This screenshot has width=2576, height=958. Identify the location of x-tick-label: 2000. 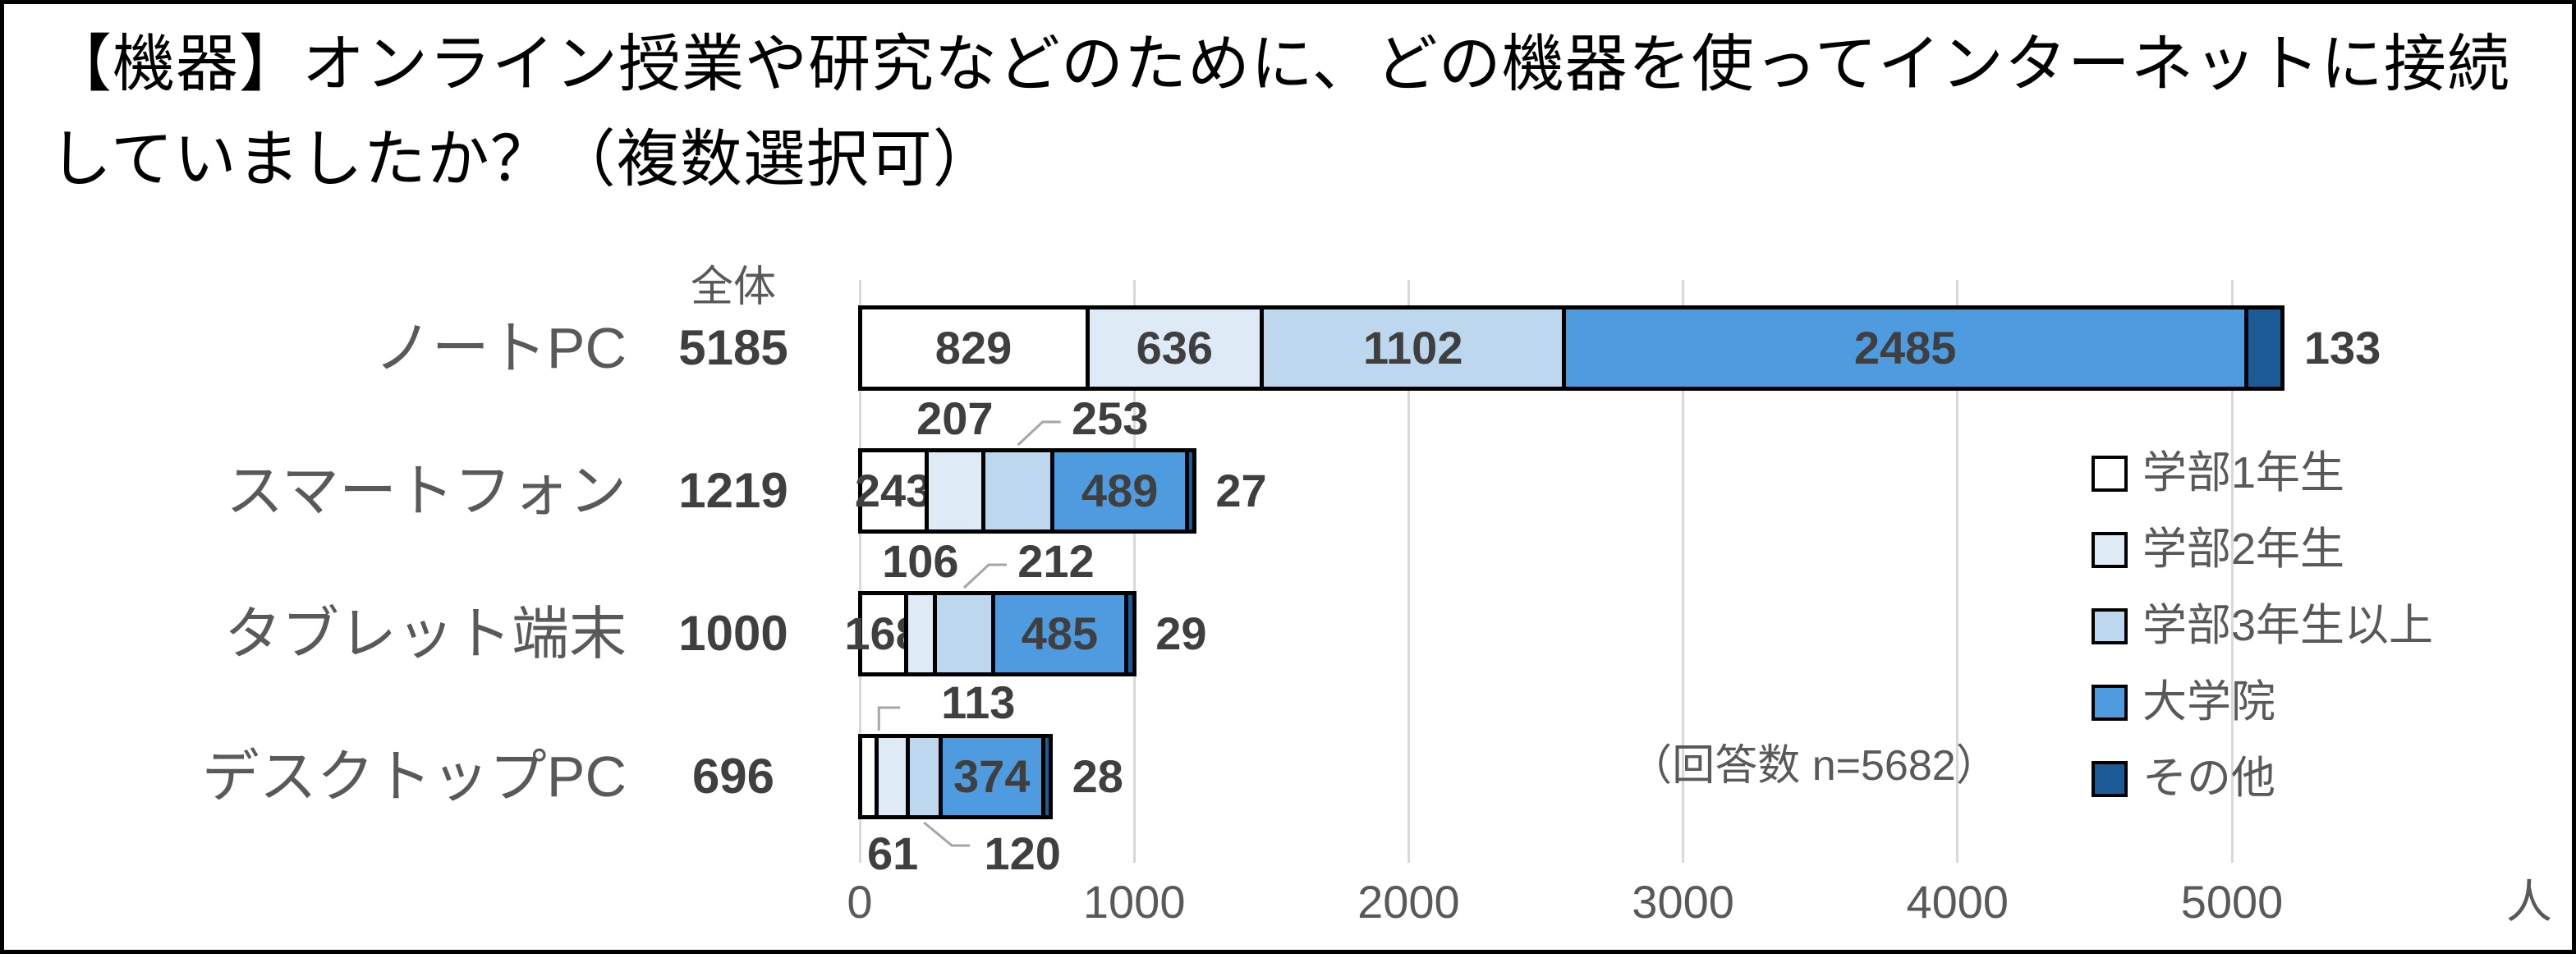
(1408, 902).